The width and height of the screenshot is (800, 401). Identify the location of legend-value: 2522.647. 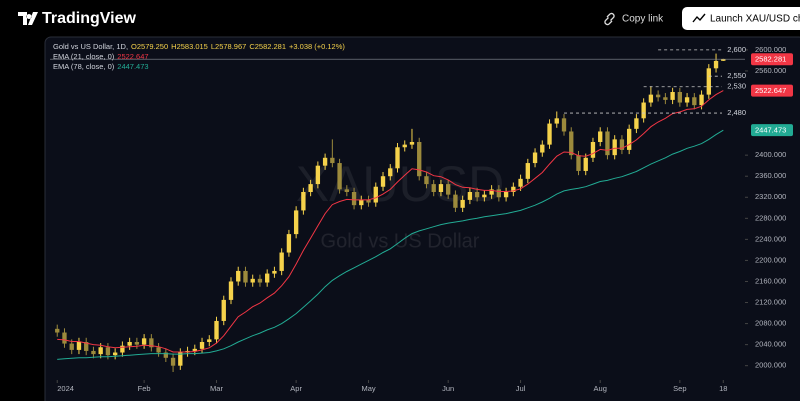
(132, 56).